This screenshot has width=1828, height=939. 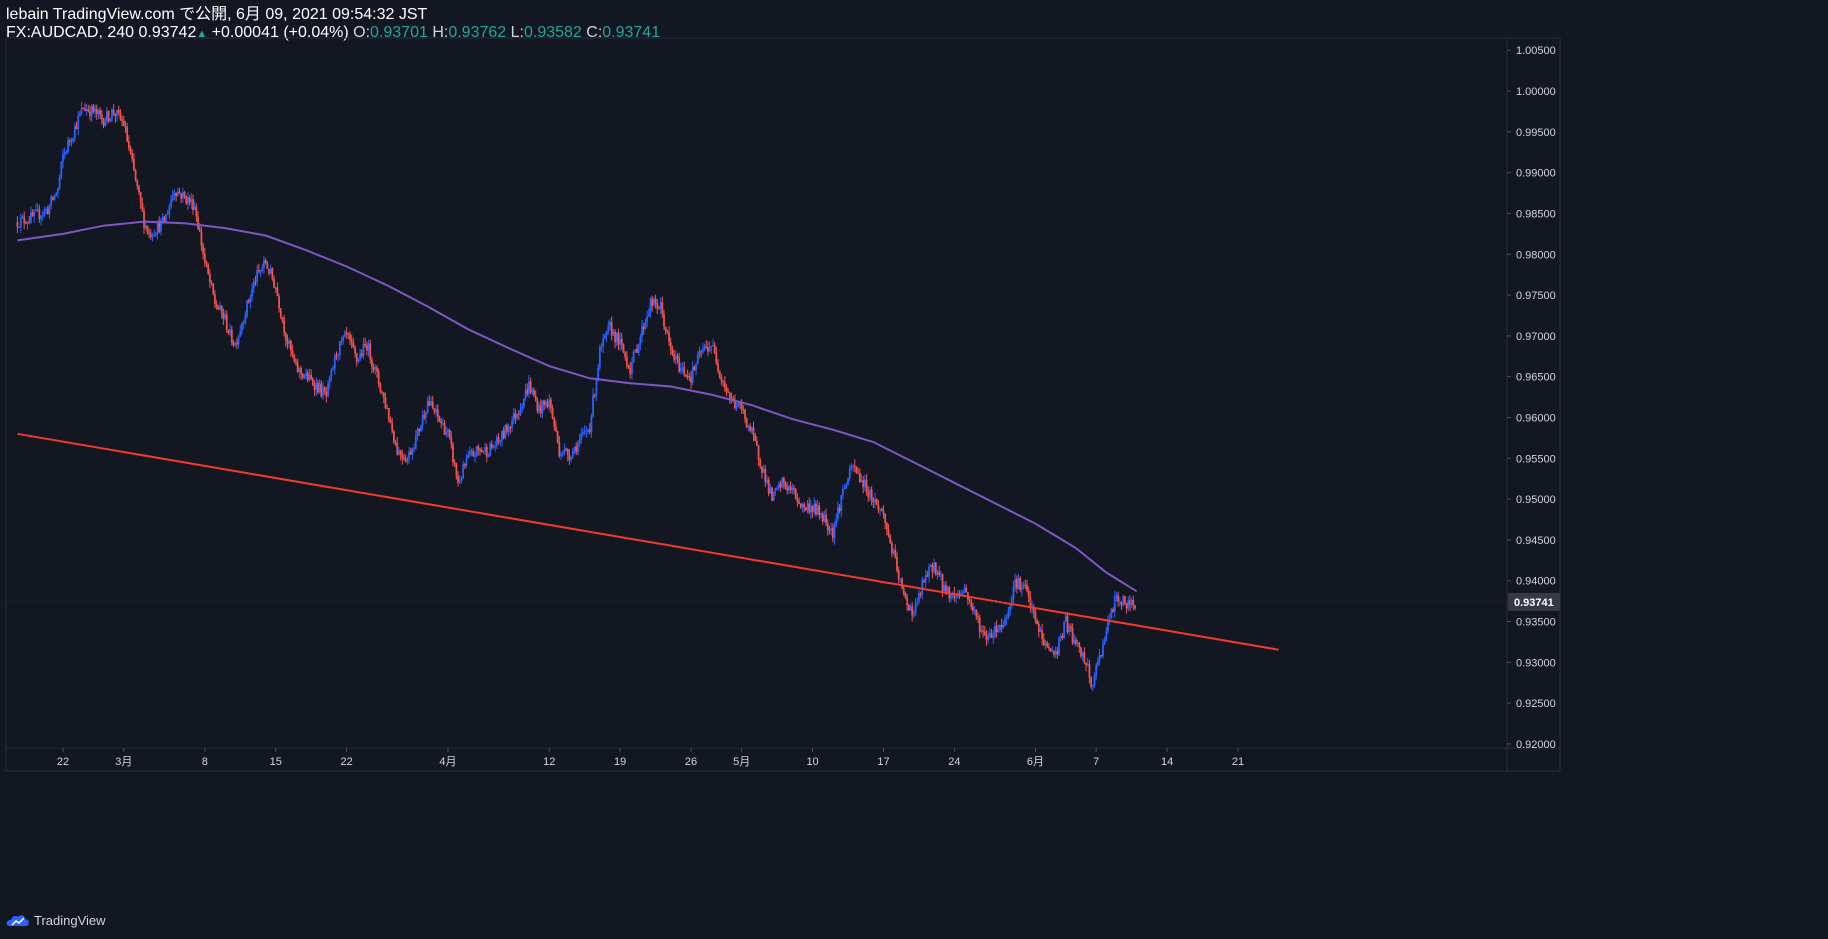 I want to click on time-tick-label: 21, so click(x=1238, y=762).